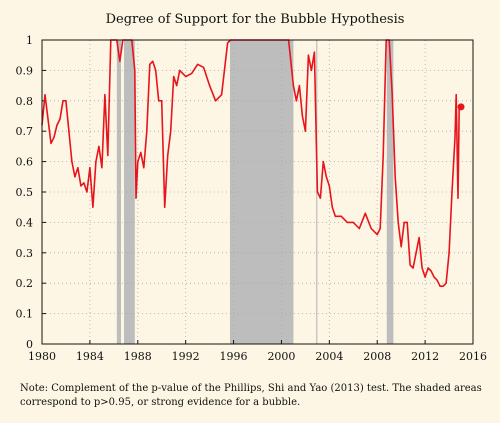  I want to click on y-tick-label: 0.9, so click(25, 70).